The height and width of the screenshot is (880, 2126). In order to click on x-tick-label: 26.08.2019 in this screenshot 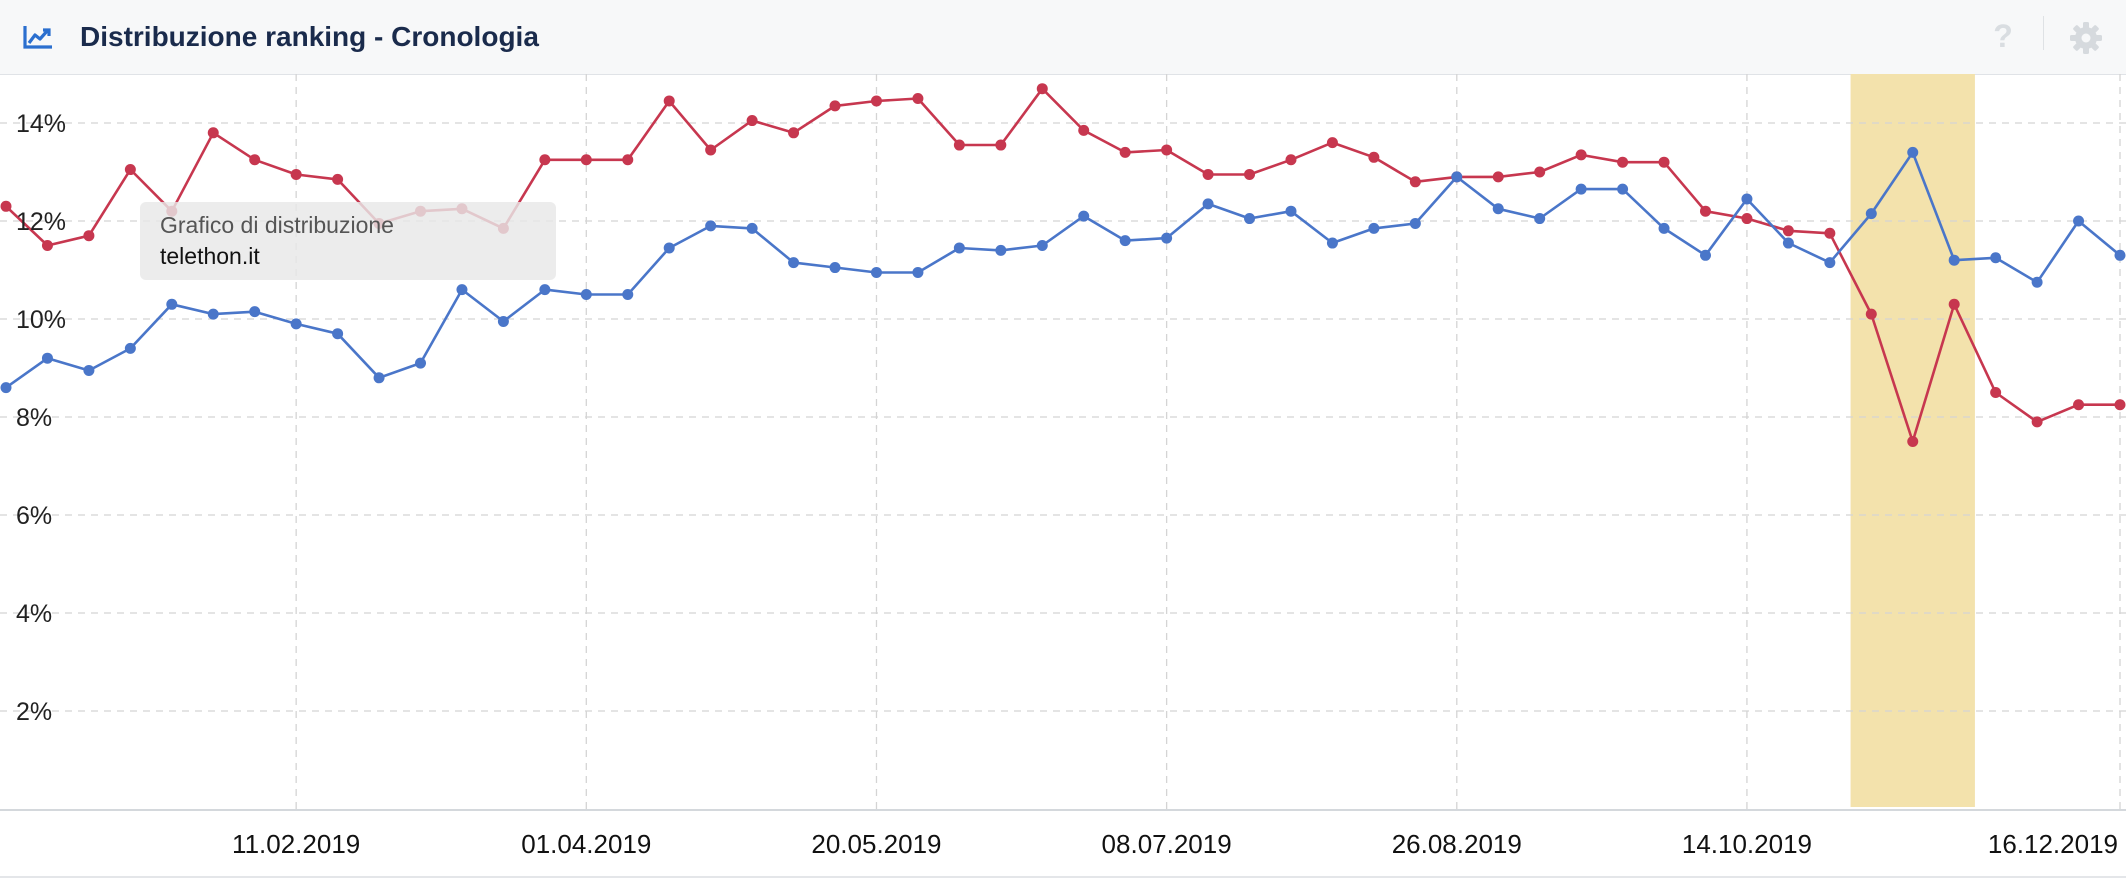, I will do `click(1457, 844)`.